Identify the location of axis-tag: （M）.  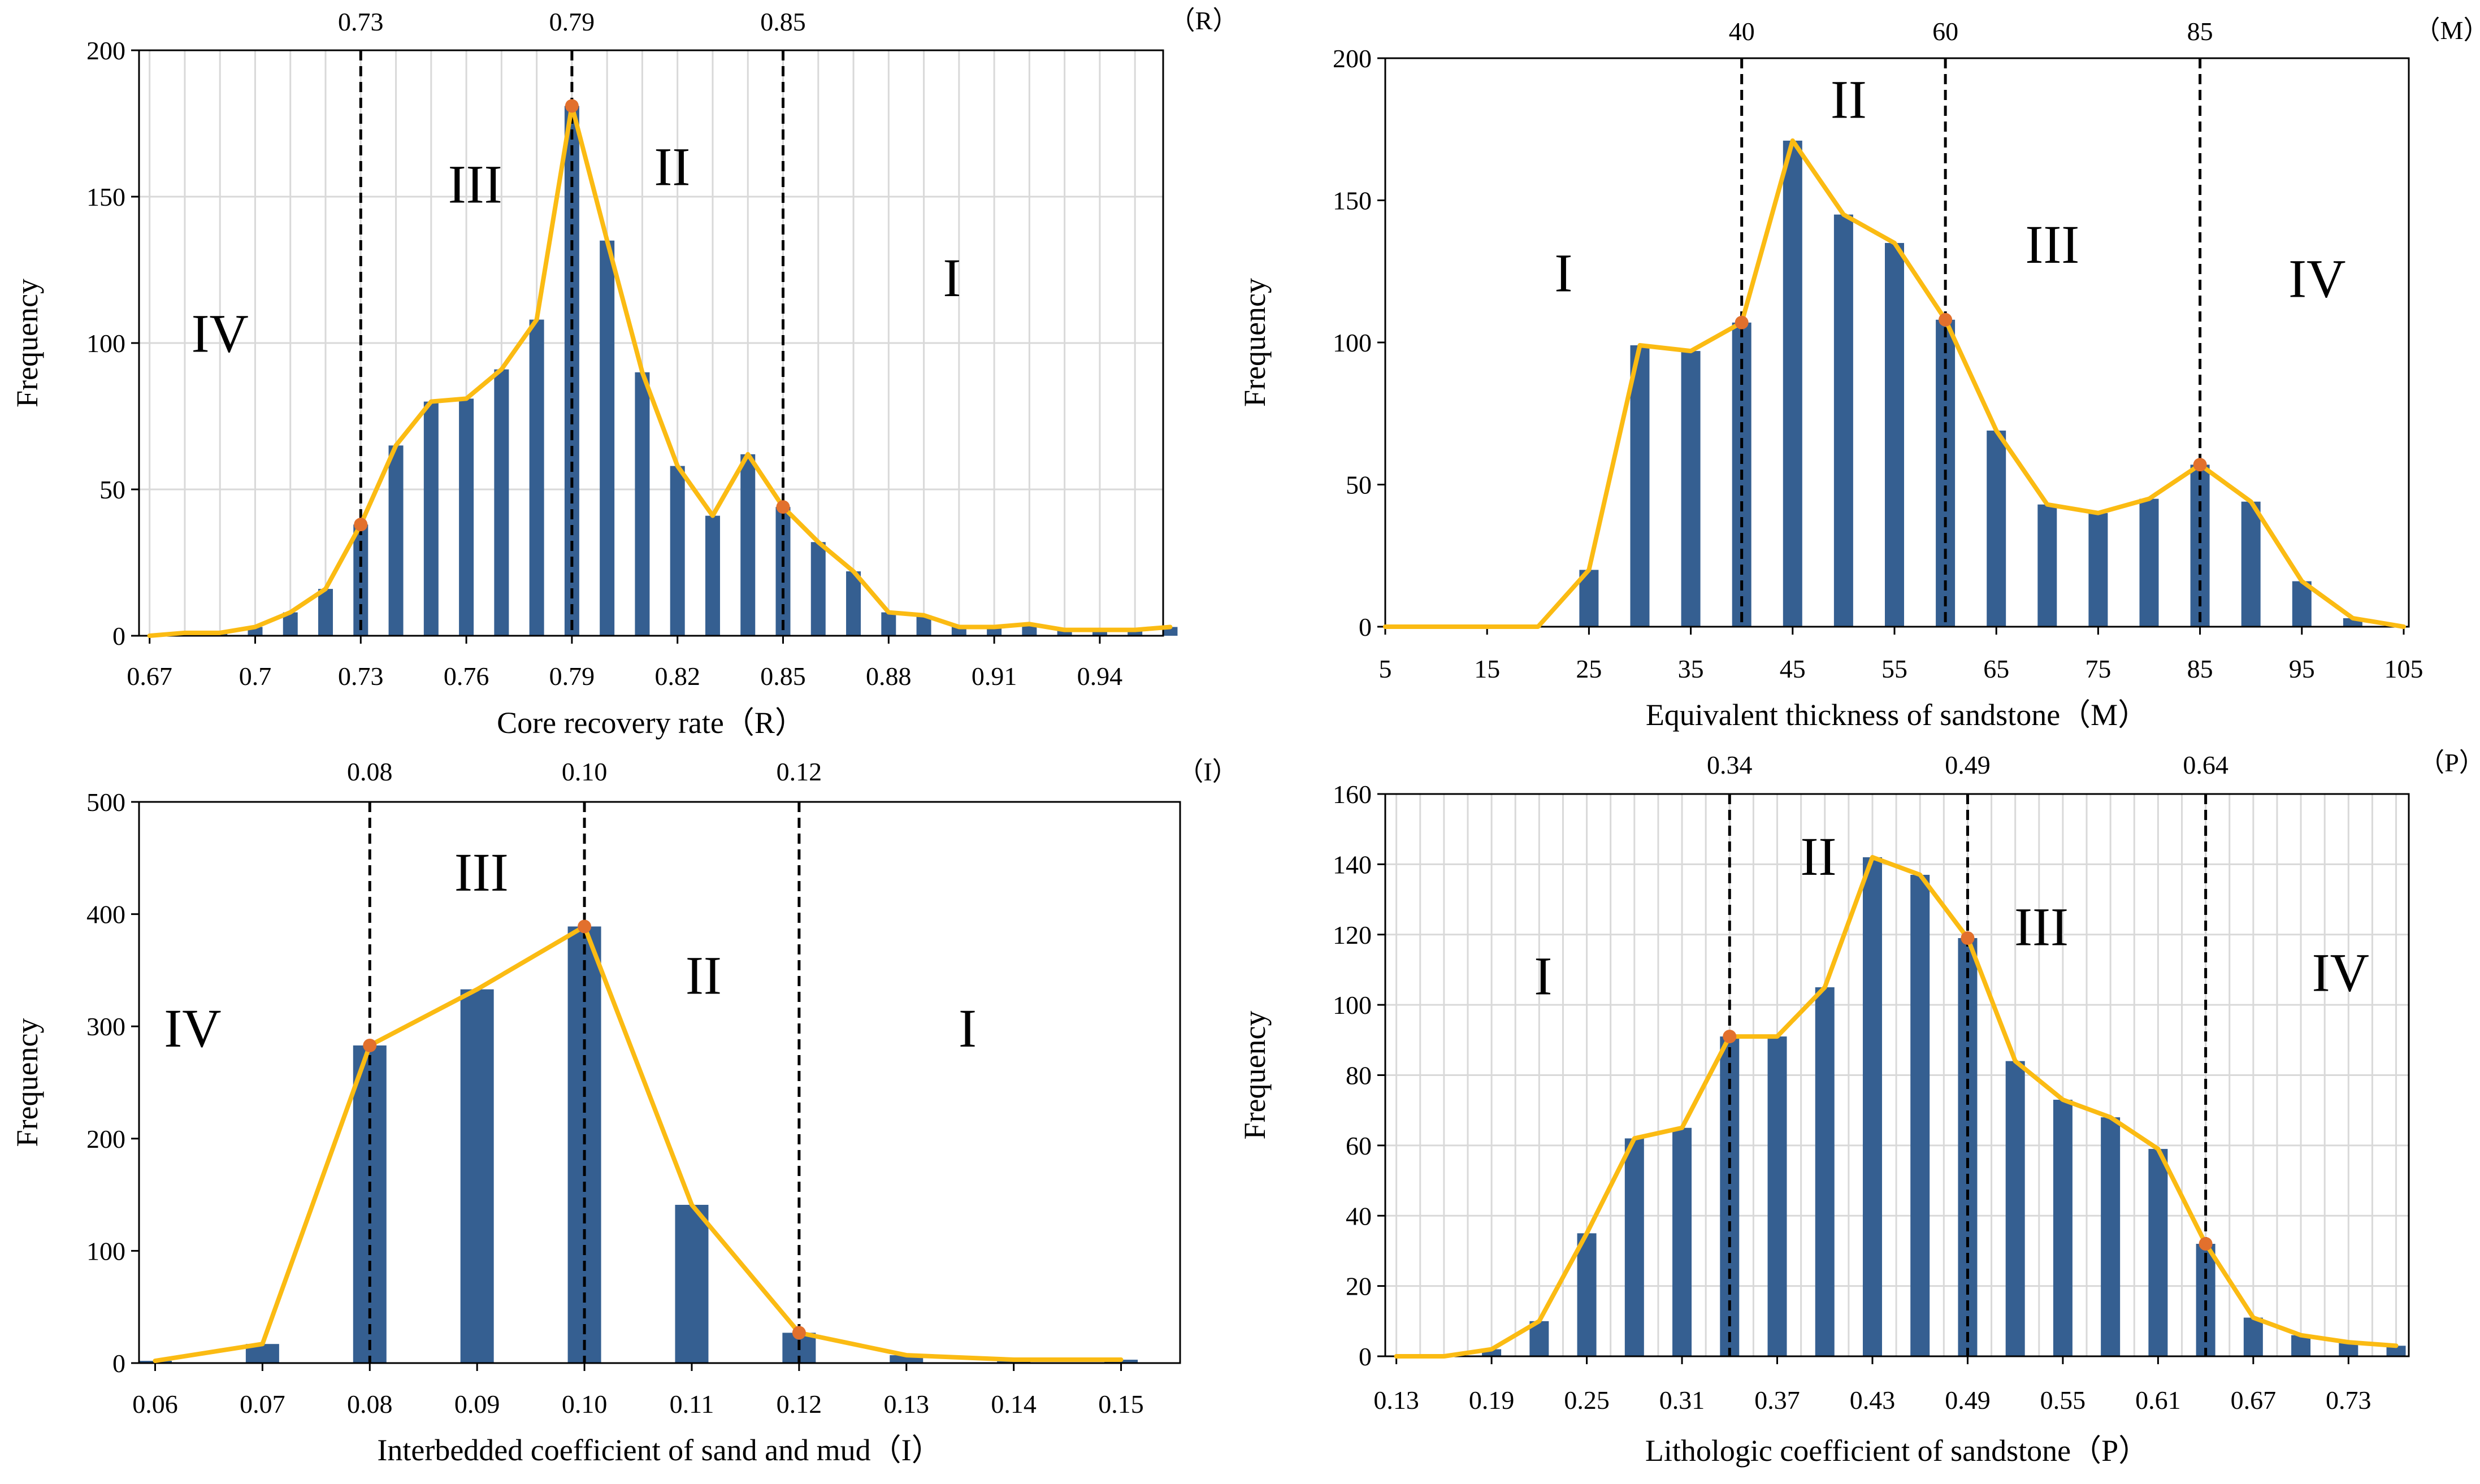
(2447, 31).